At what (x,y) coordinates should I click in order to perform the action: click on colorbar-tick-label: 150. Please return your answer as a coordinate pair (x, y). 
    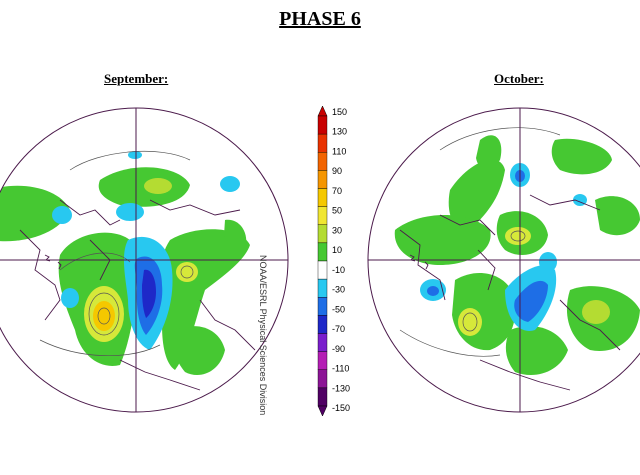
    Looking at the image, I should click on (339, 112).